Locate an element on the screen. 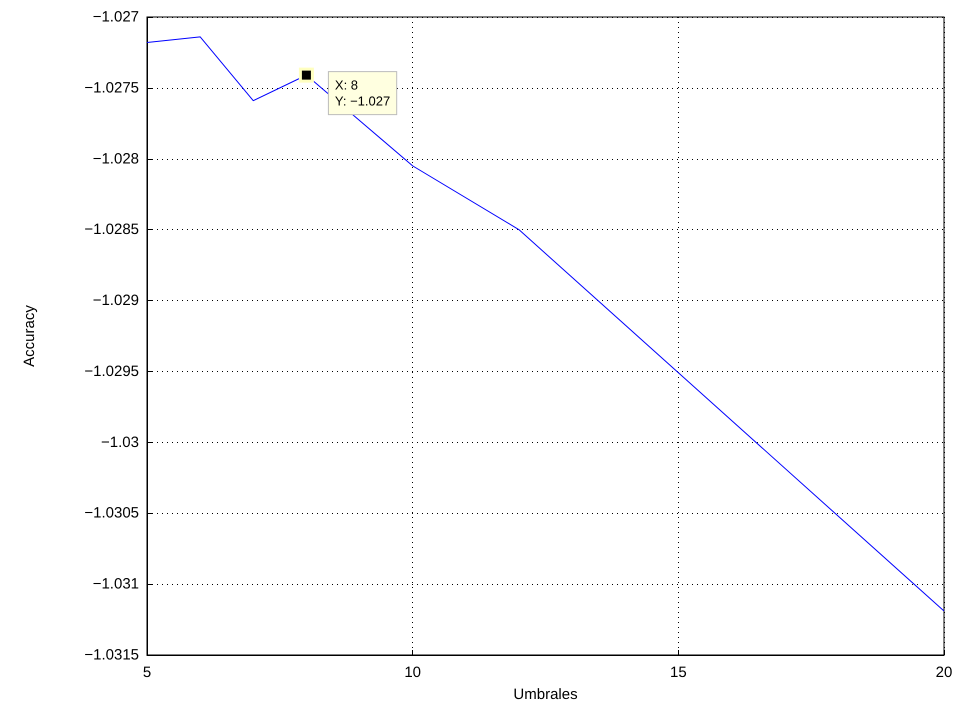  y-tick-label: −1.027 is located at coordinates (115, 17).